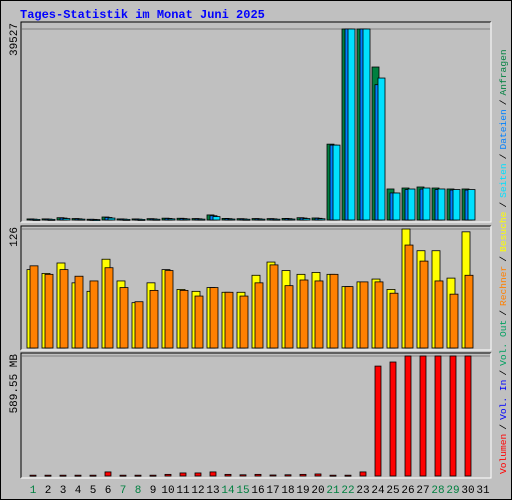 Image resolution: width=512 pixels, height=500 pixels. Describe the element at coordinates (78, 491) in the screenshot. I see `x-tick-label: 4` at that location.